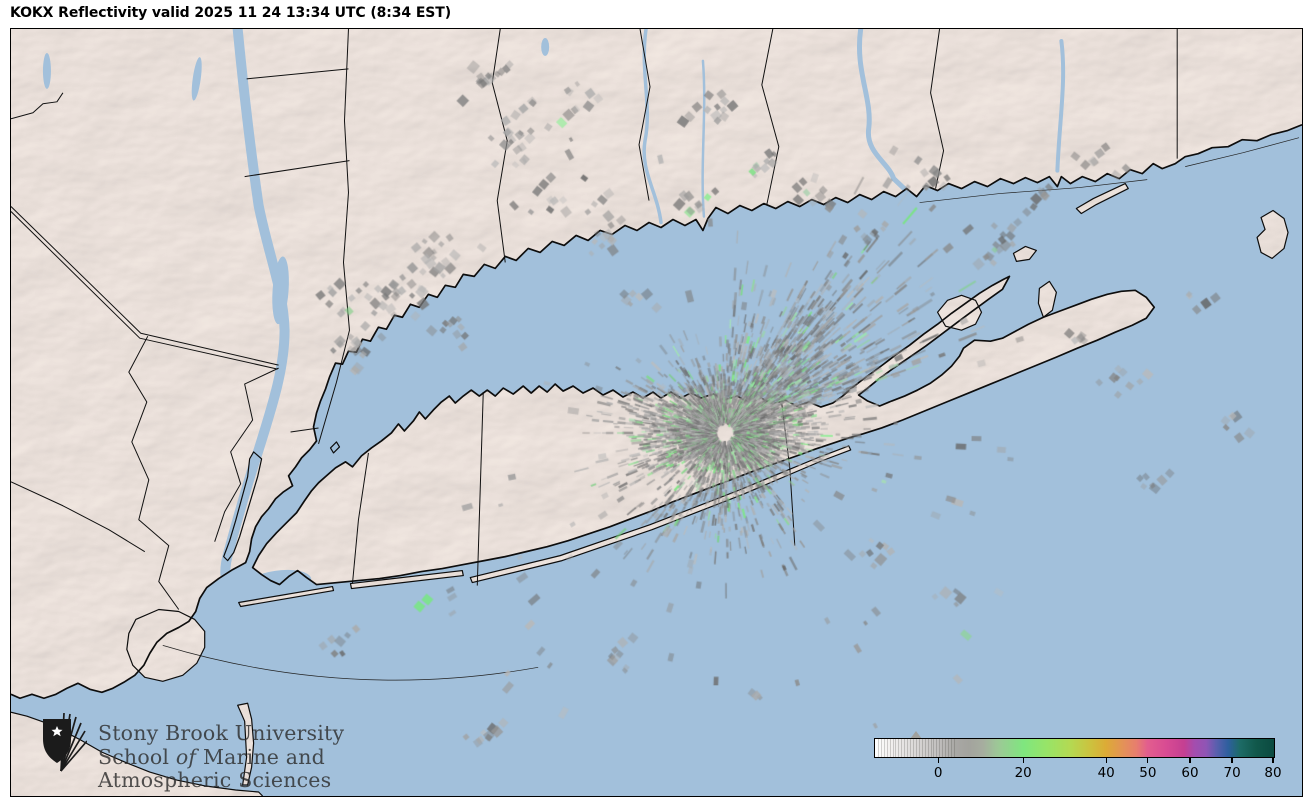 The image size is (1316, 811). What do you see at coordinates (221, 733) in the screenshot?
I see `logo-line-1: Stony Brook University` at bounding box center [221, 733].